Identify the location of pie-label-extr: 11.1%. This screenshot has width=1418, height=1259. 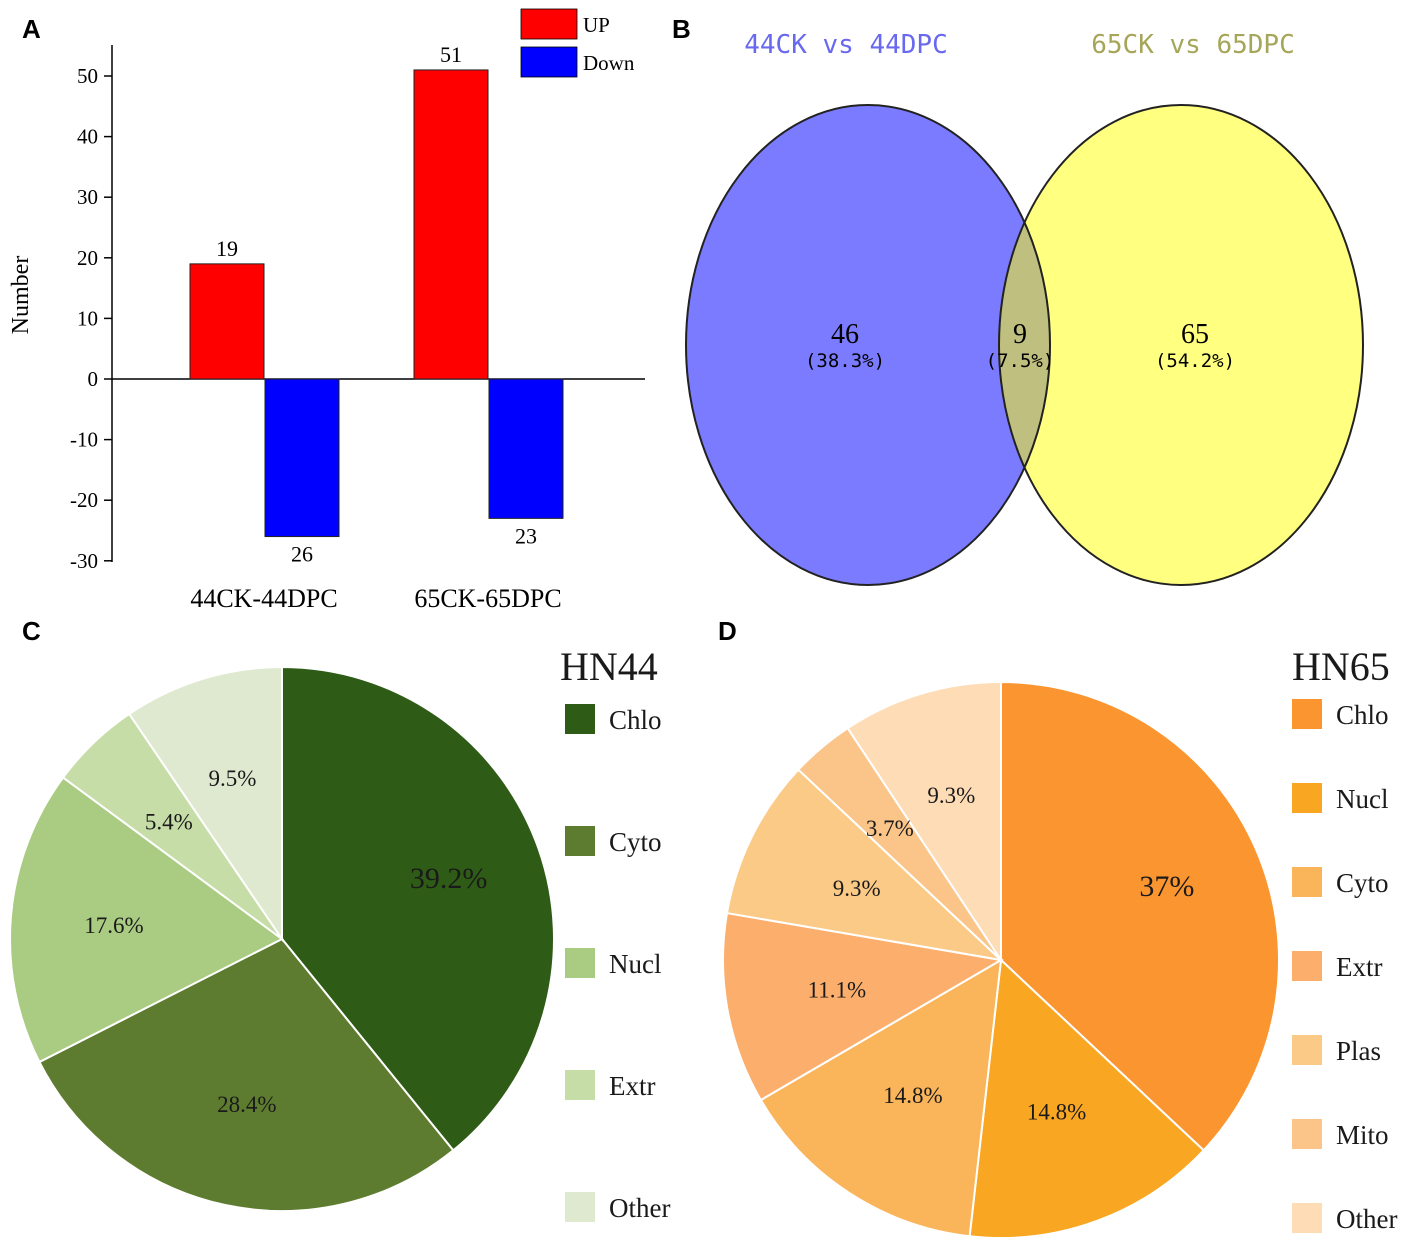
(837, 990).